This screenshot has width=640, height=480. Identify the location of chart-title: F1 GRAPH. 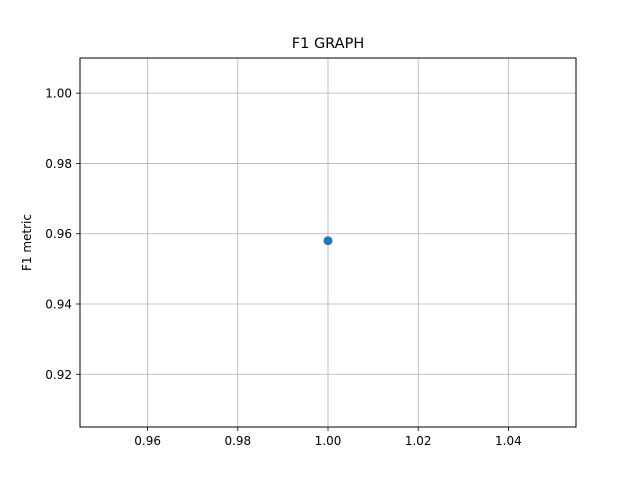
(328, 44).